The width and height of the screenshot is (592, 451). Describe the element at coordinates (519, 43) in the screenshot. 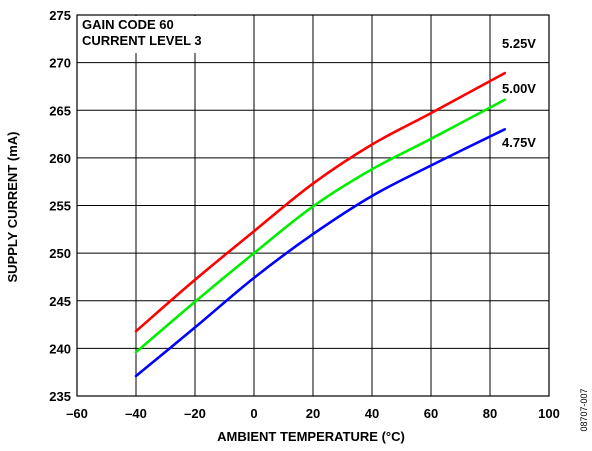

I see `series-label-5.25V: 5.25V` at that location.